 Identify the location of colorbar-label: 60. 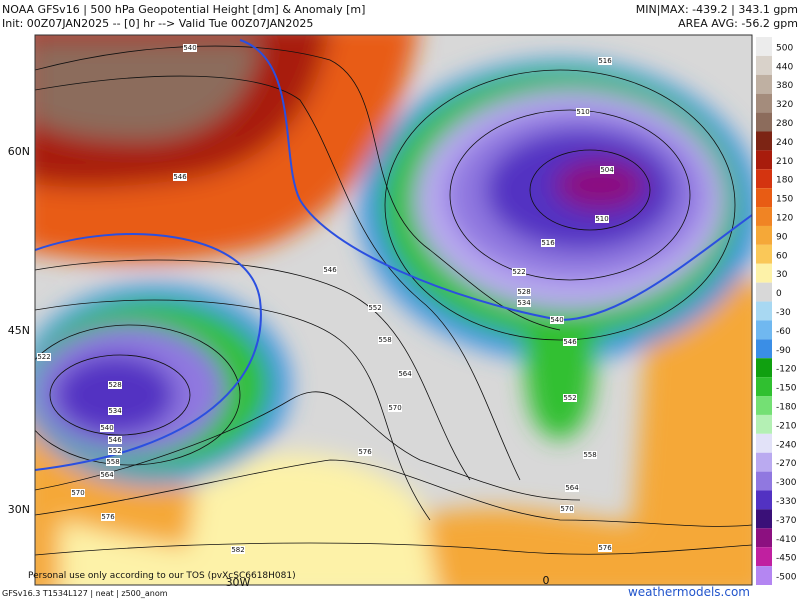
(782, 256).